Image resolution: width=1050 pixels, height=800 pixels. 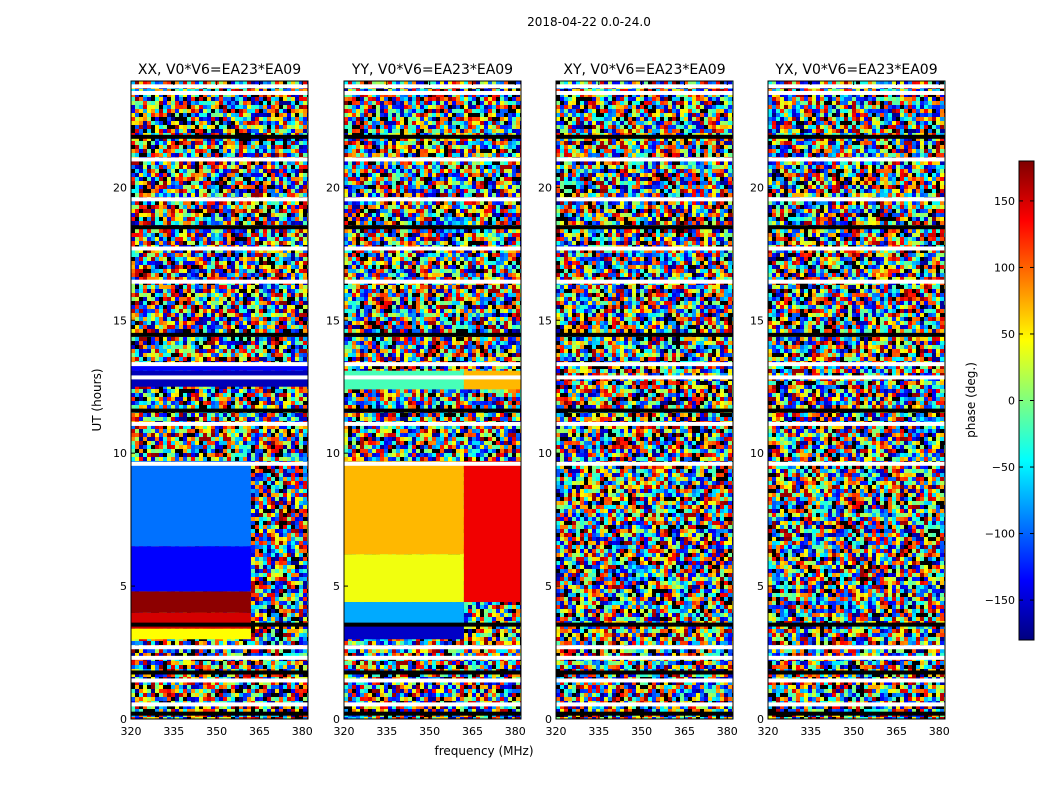 What do you see at coordinates (219, 70) in the screenshot?
I see `panel-title: XX, V0*V6=EA23*EA09` at bounding box center [219, 70].